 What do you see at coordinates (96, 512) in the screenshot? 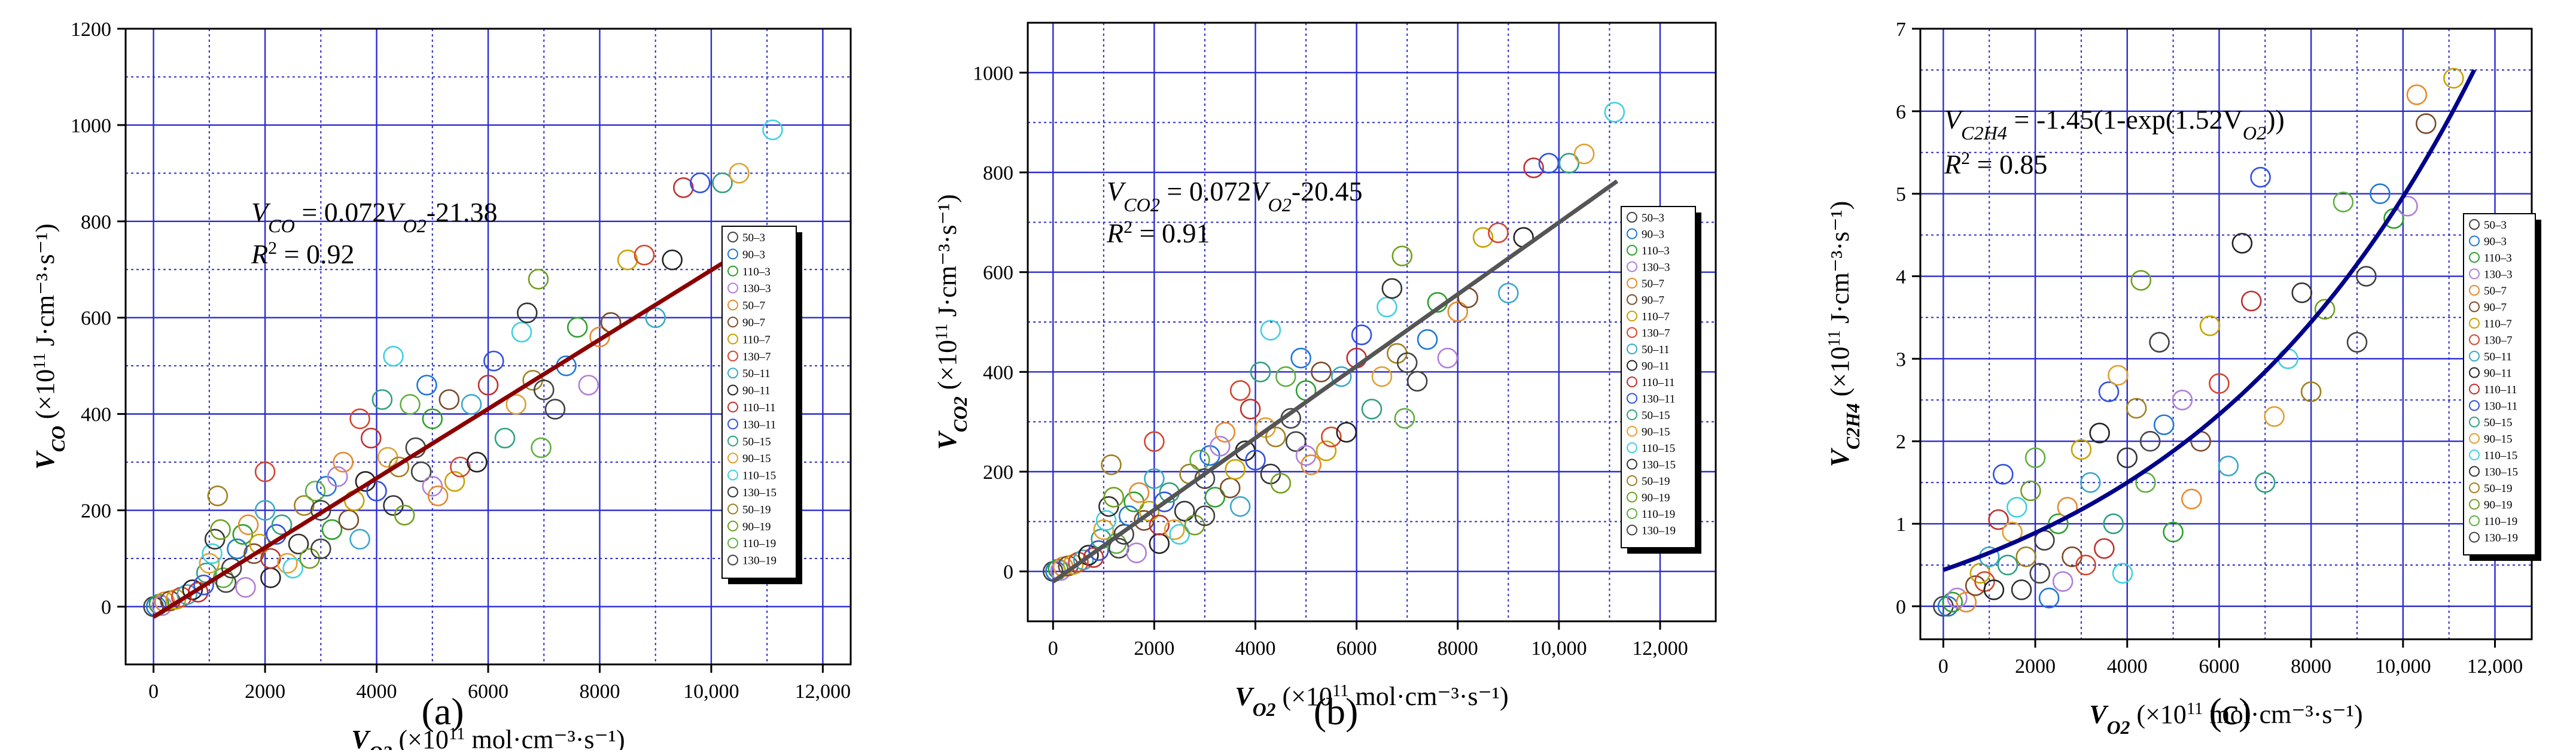
I see `y-tick-label: 200` at bounding box center [96, 512].